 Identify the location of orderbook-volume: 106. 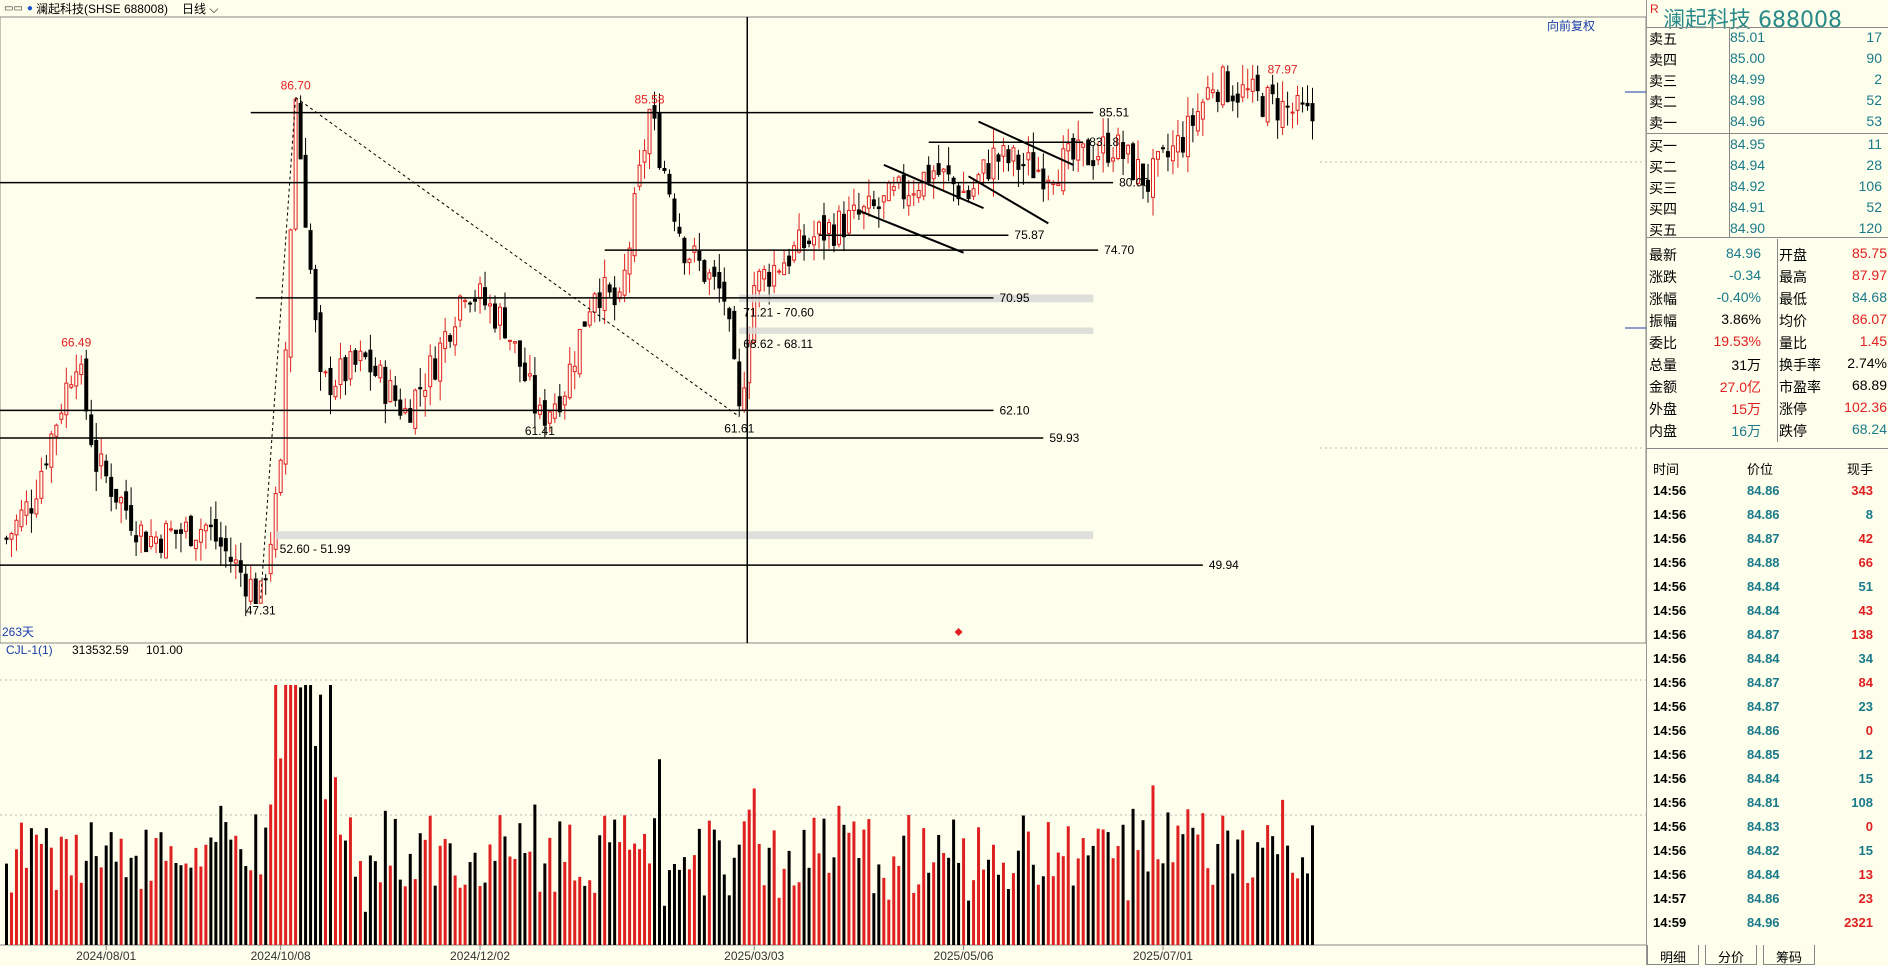
(1870, 186).